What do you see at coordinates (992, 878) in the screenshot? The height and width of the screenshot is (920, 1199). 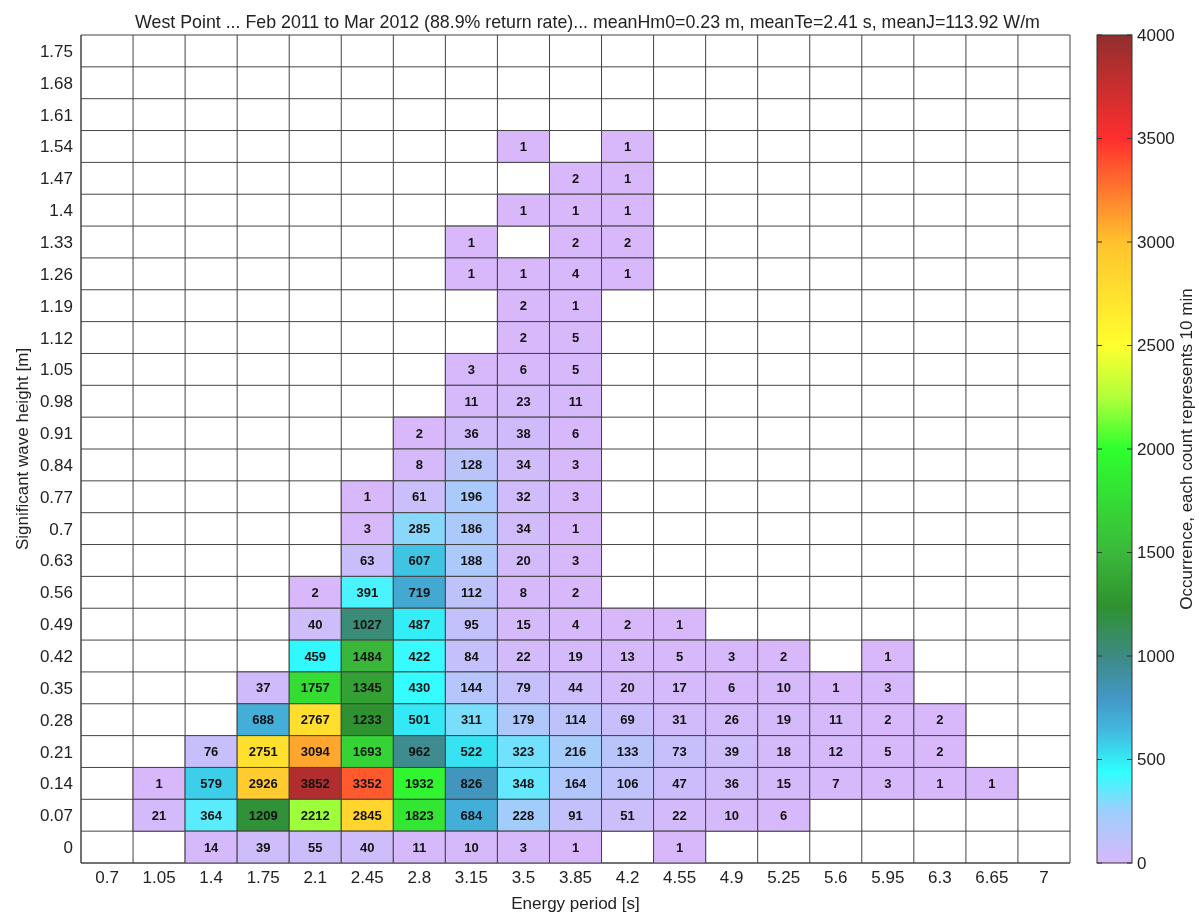 I see `x-tick-label: 6.65` at bounding box center [992, 878].